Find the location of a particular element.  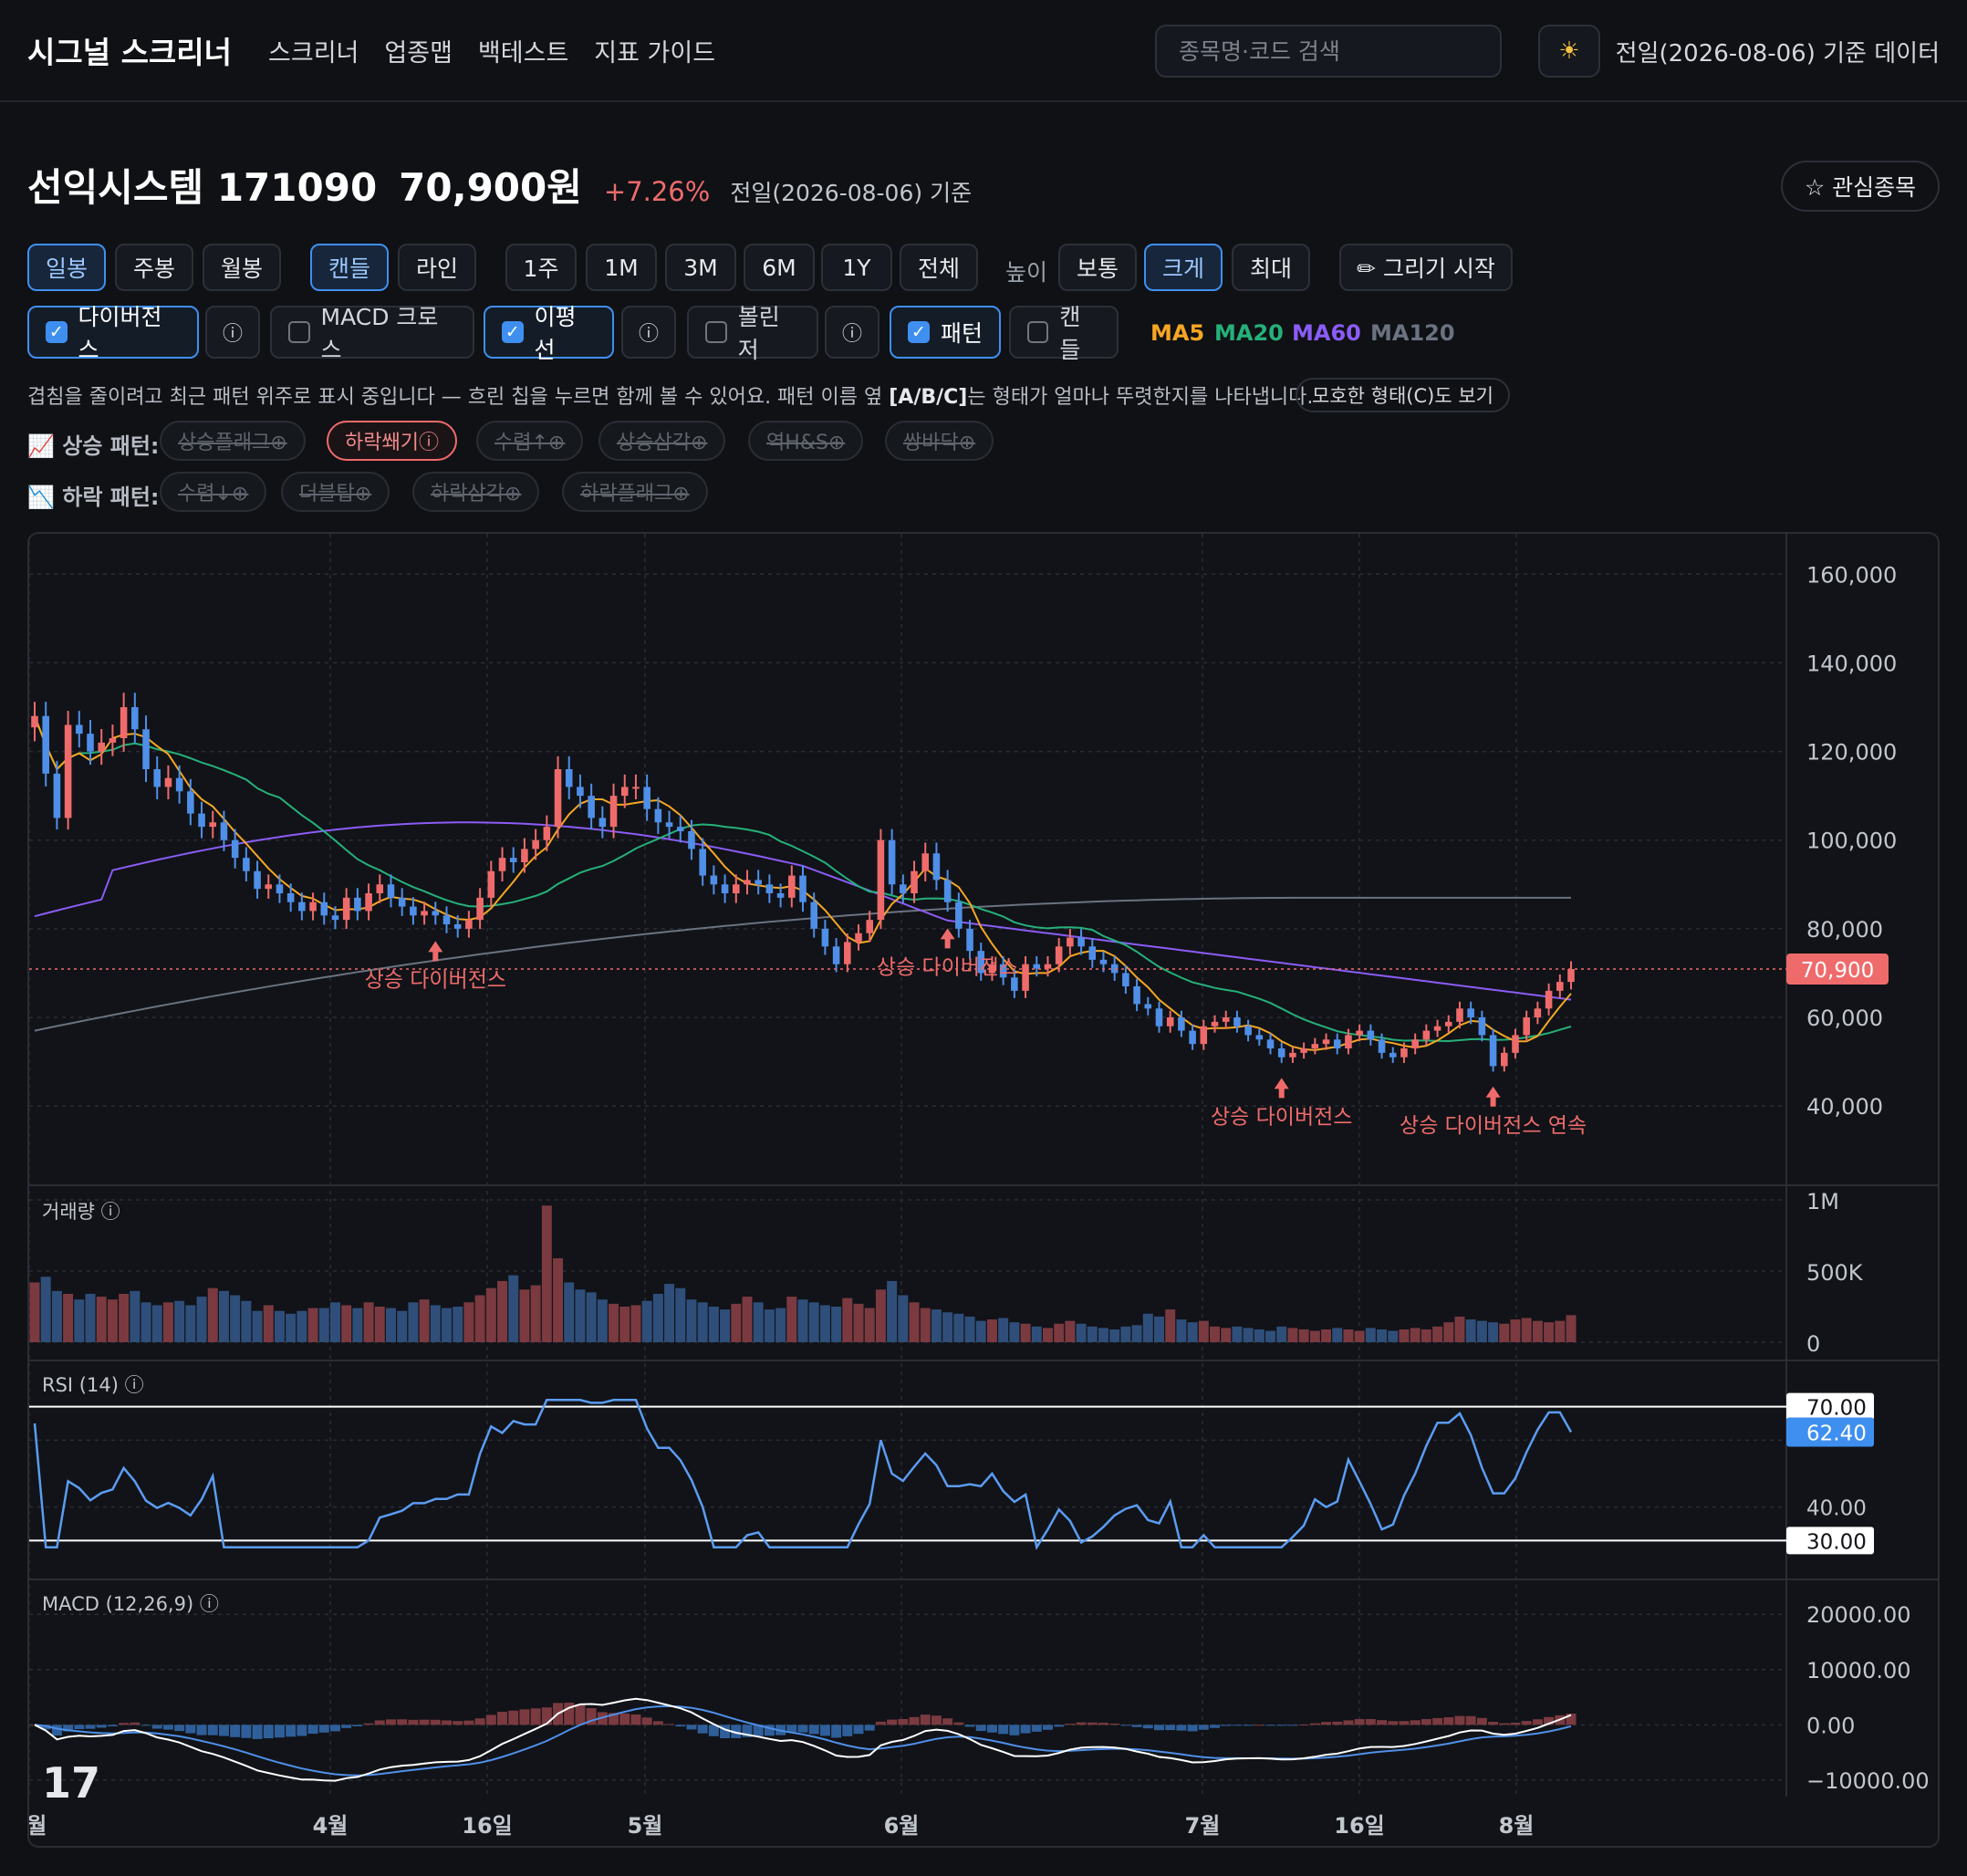

tradingview-logo: 17 is located at coordinates (71, 1783).